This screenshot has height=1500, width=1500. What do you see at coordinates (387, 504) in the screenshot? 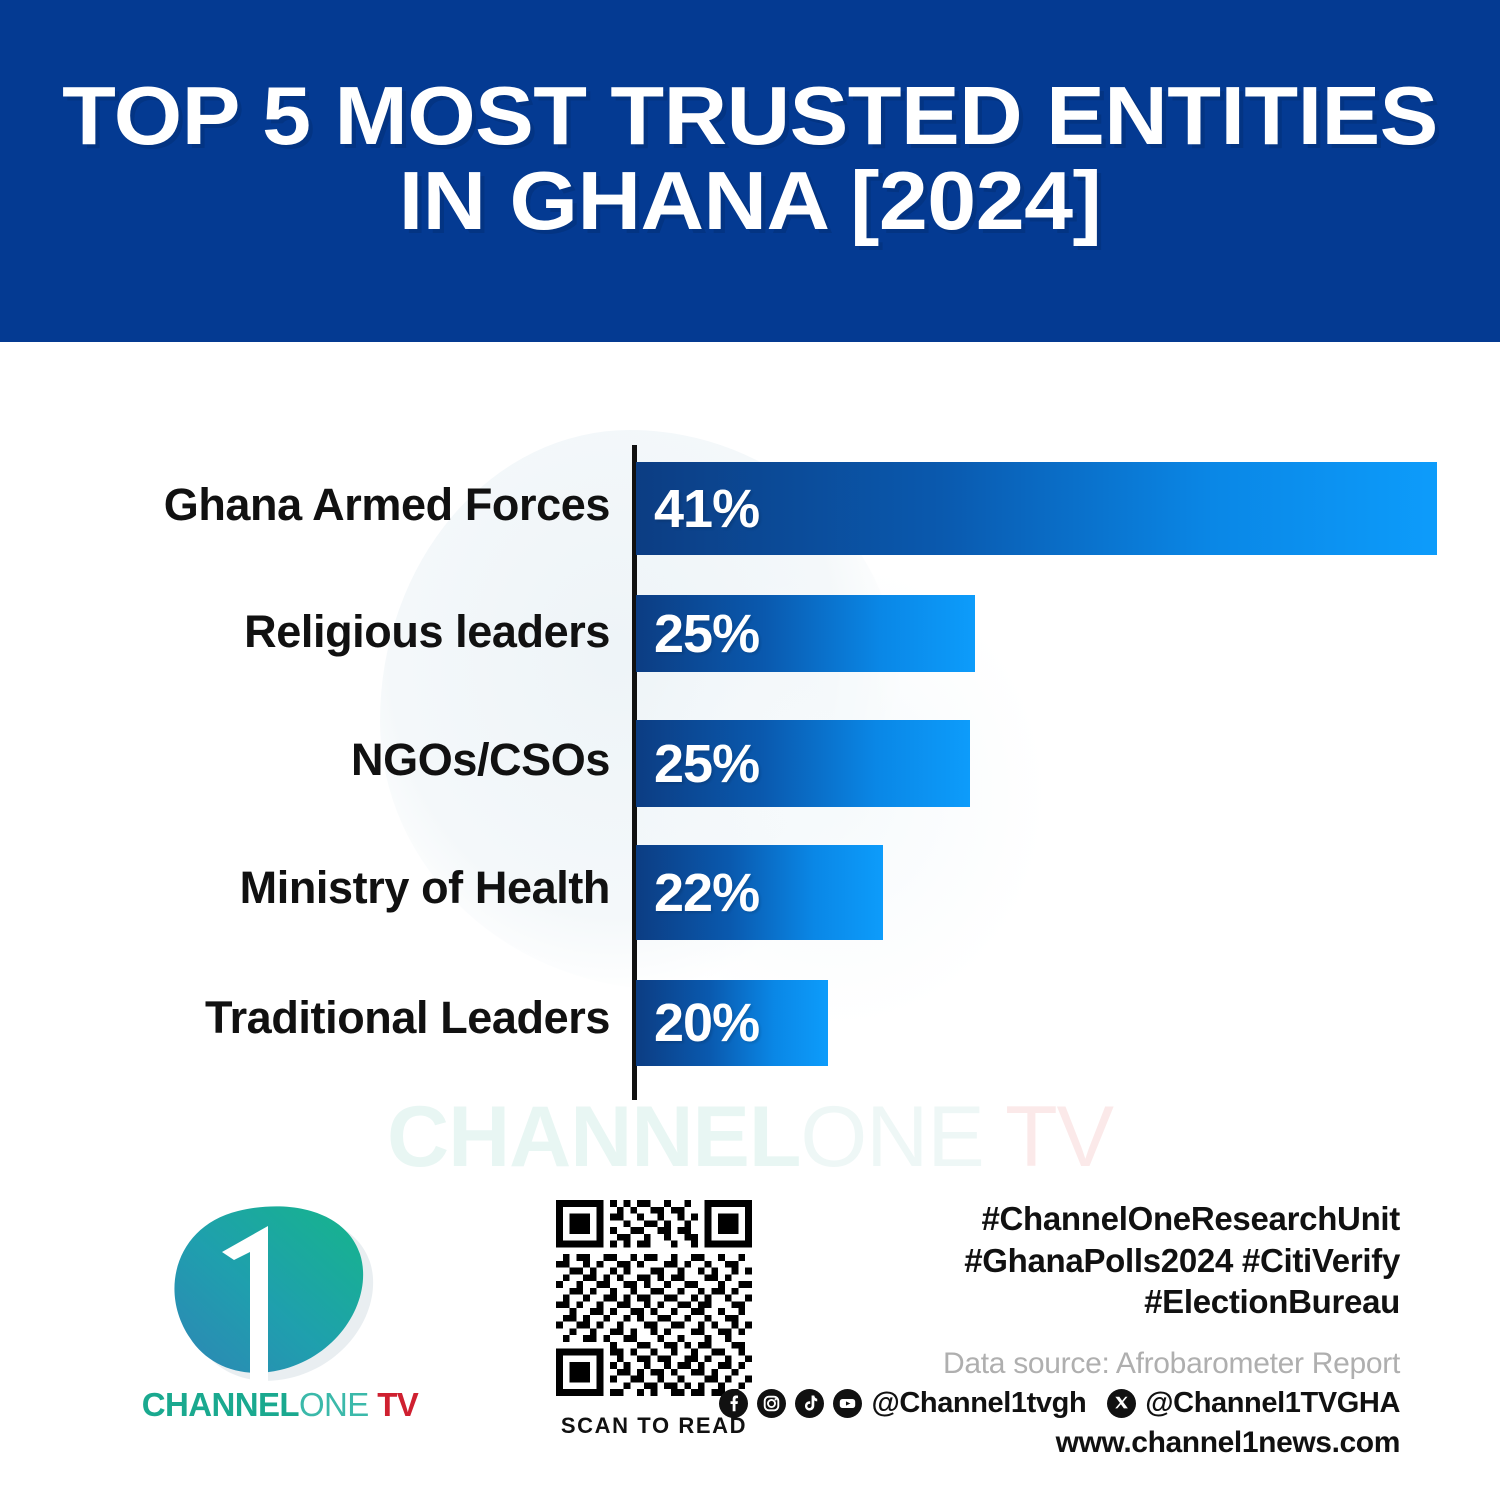
I see `bar-category-label: Ghana Armed Forces` at bounding box center [387, 504].